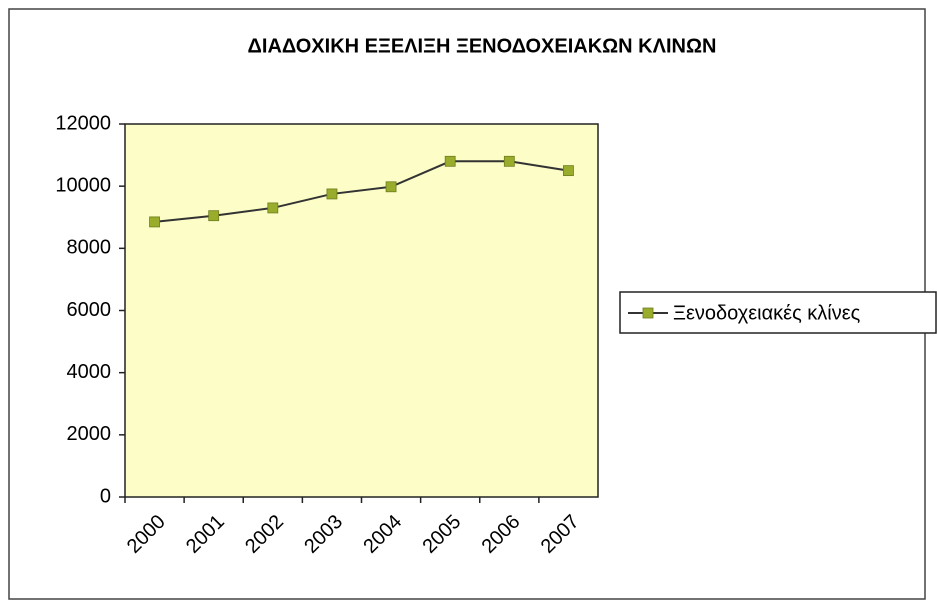  Describe the element at coordinates (89, 310) in the screenshot. I see `y-tick-label: 6000` at that location.